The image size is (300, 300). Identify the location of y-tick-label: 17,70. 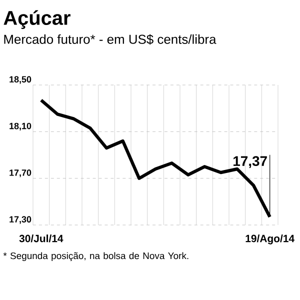
(21, 174).